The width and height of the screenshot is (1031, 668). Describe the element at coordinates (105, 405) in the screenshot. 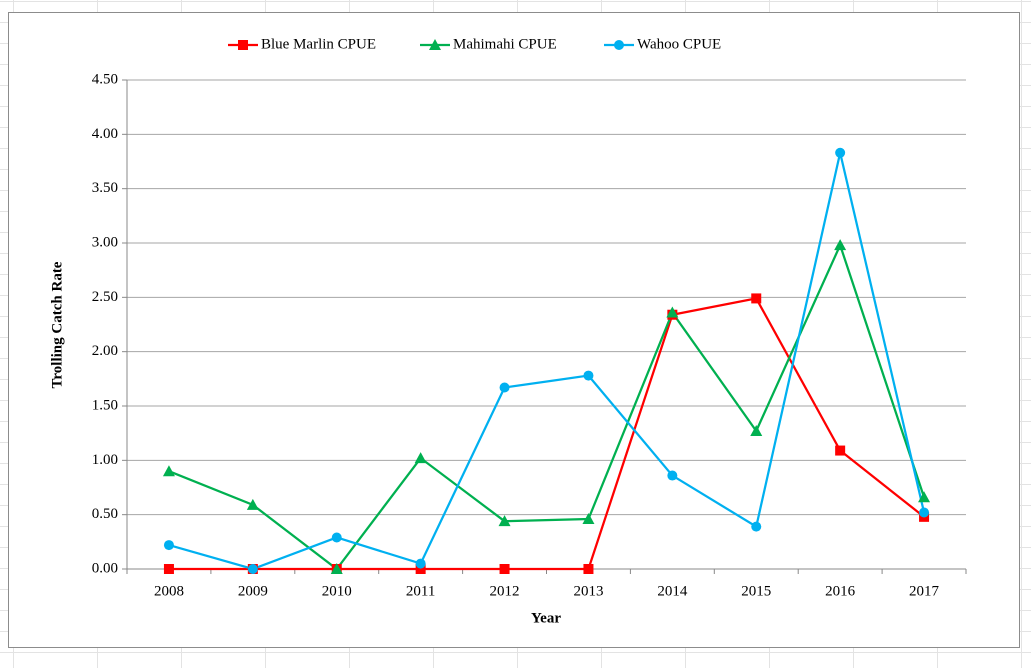

I see `y-tick-label: 1.50` at that location.